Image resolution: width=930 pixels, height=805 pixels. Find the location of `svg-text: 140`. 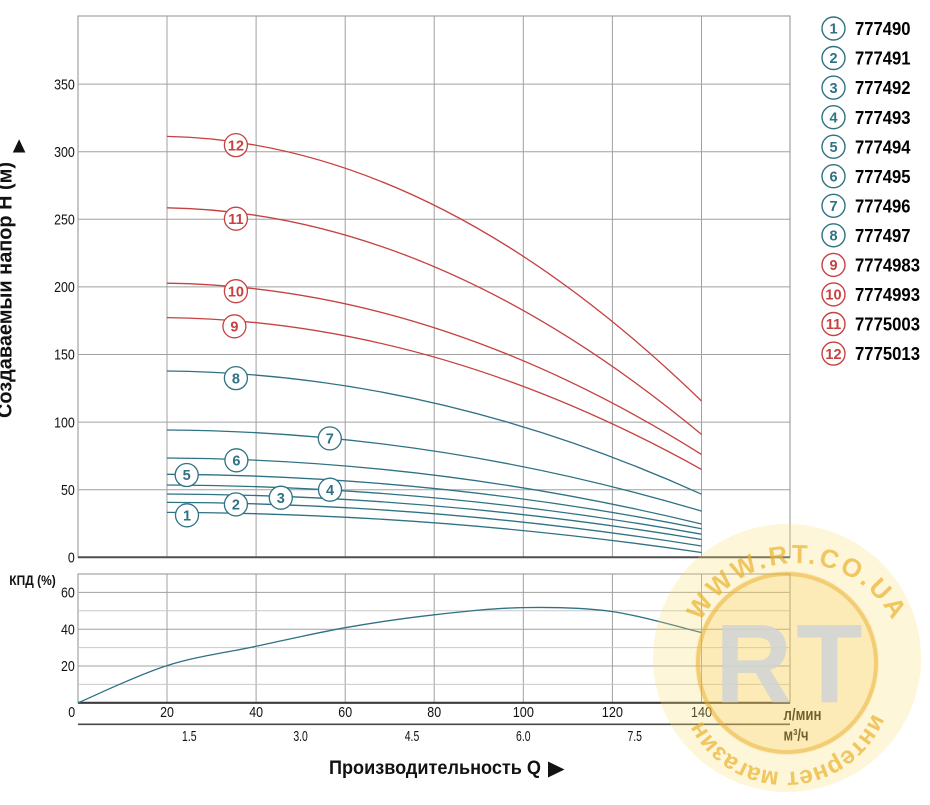

svg-text: 140 is located at coordinates (701, 712).